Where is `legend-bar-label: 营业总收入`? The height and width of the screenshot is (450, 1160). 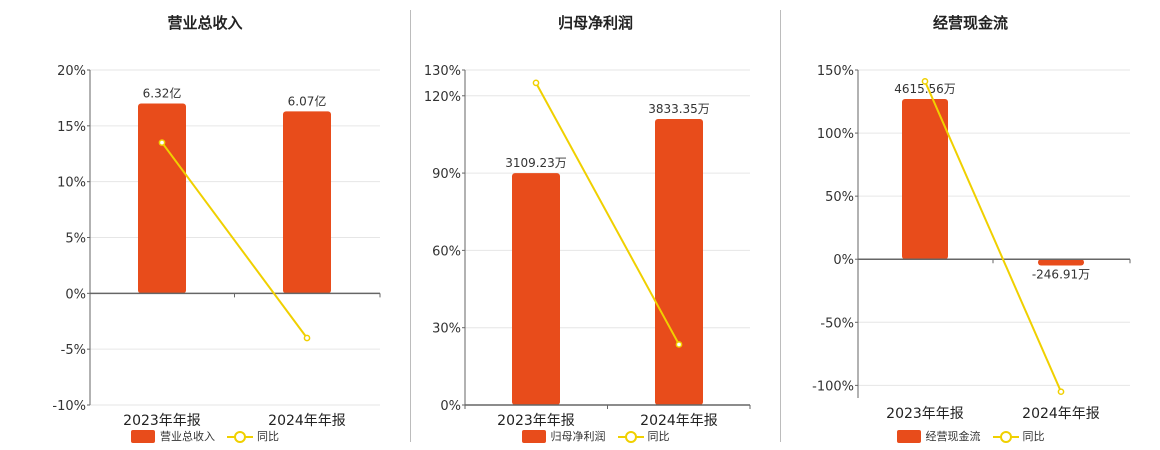
legend-bar-label: 营业总收入 is located at coordinates (187, 436).